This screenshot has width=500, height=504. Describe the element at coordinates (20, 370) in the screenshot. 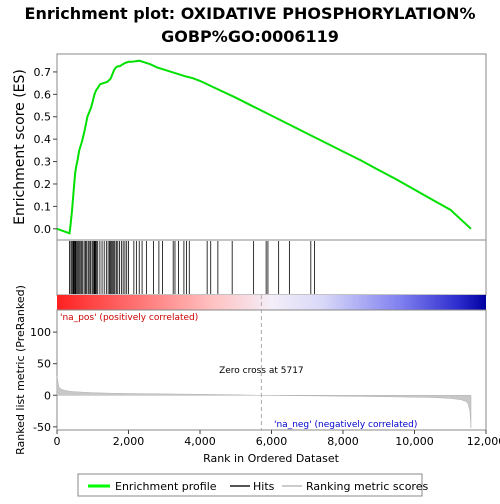

I see `metric-y-axis-label: Ranked list metric (PreRanked)` at that location.